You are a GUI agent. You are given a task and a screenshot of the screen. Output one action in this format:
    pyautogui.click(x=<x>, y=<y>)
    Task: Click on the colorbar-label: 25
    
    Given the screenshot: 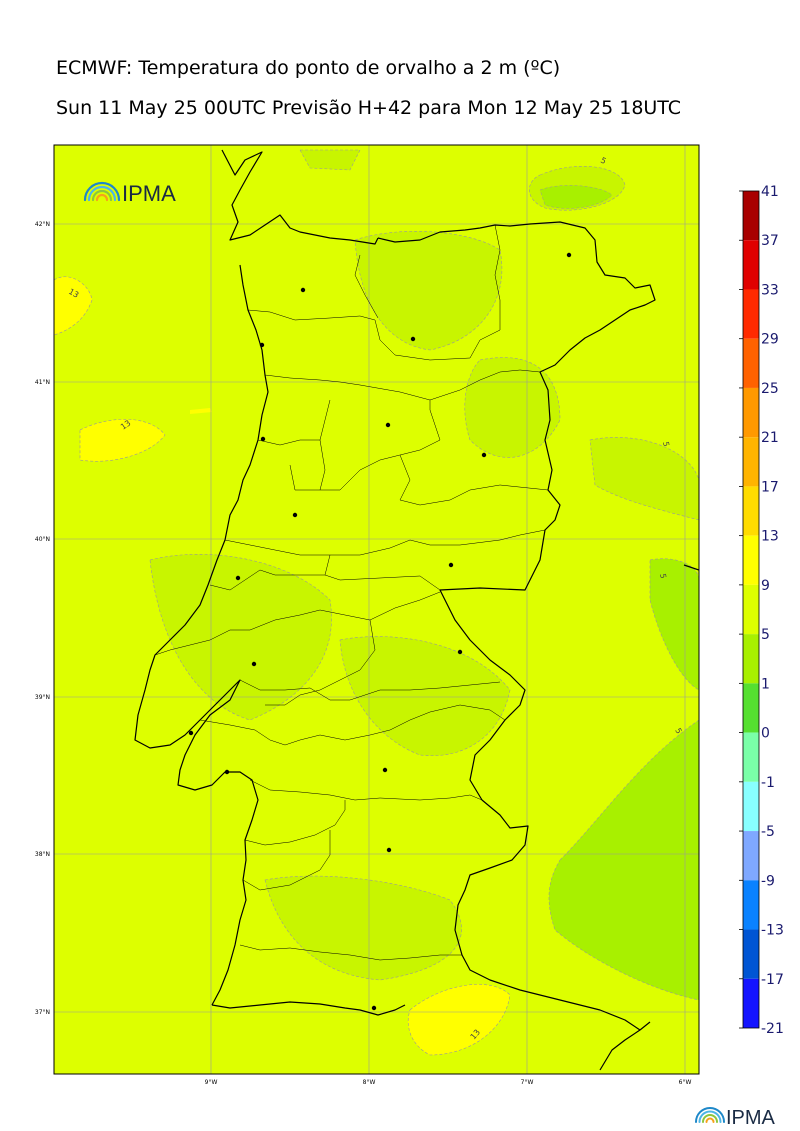 What is the action you would take?
    pyautogui.click(x=770, y=389)
    